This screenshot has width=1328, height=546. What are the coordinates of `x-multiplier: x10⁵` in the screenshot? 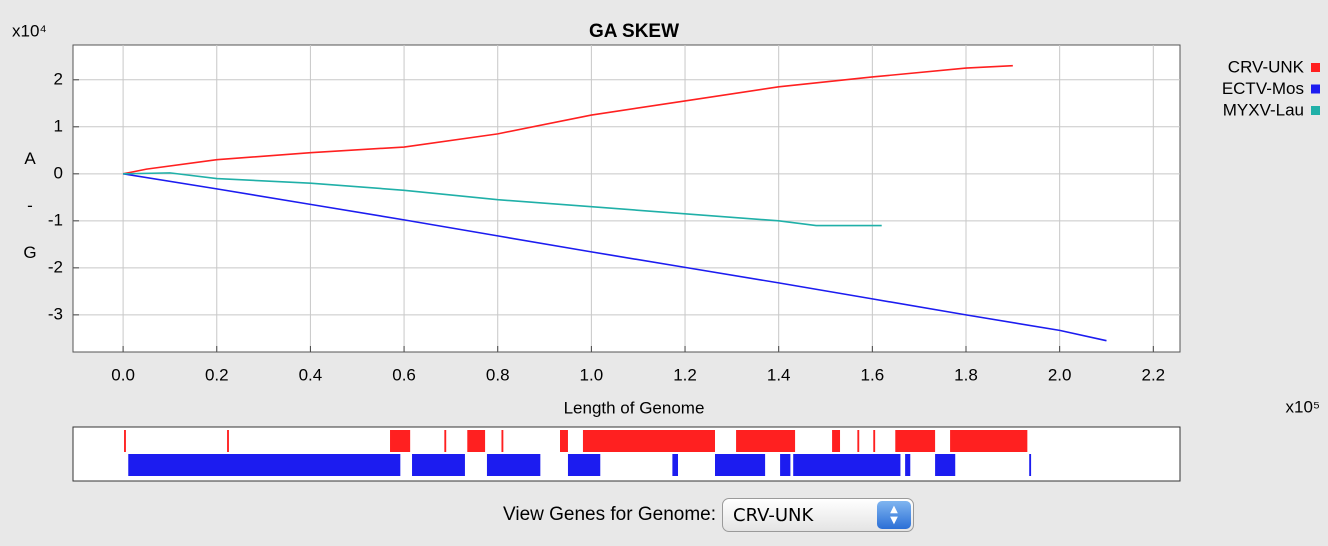 It's located at (1303, 406).